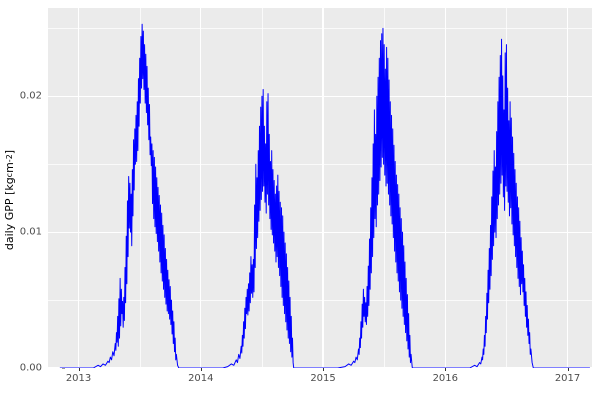  Describe the element at coordinates (78, 378) in the screenshot. I see `x-tick-label: 2013` at that location.